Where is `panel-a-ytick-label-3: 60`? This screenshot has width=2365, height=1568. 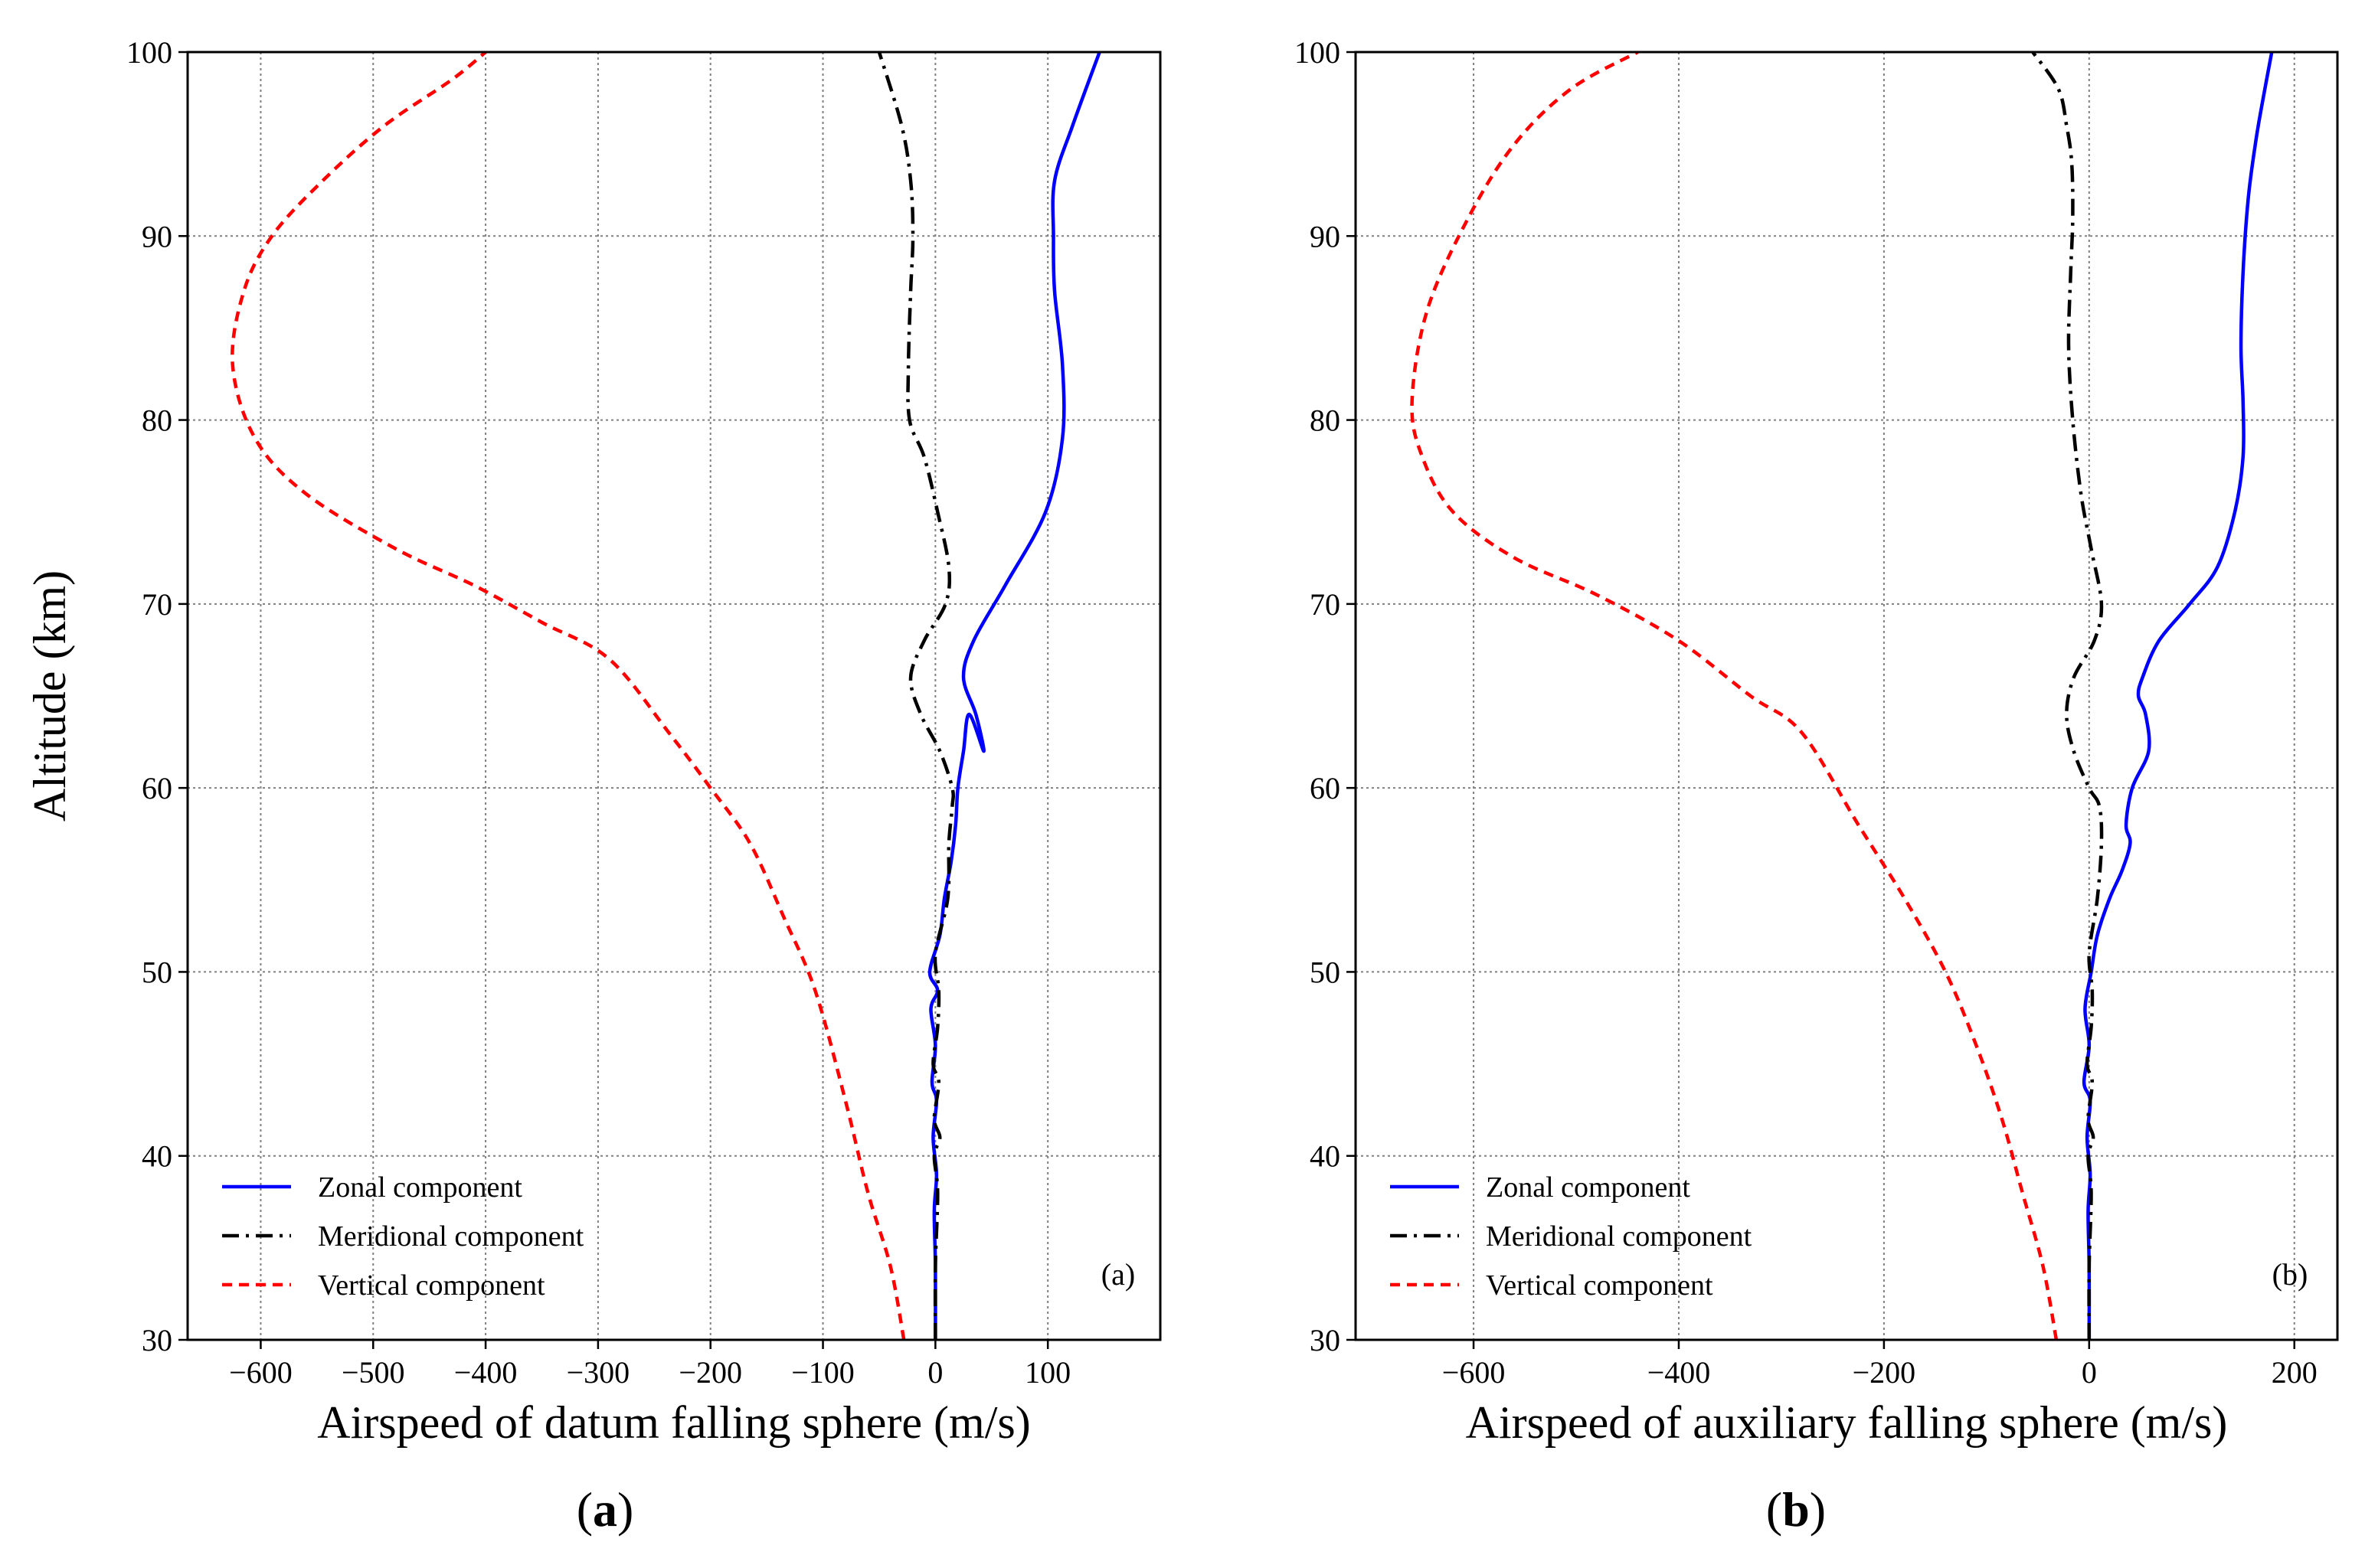 panel-a-ytick-label-3: 60 is located at coordinates (157, 788).